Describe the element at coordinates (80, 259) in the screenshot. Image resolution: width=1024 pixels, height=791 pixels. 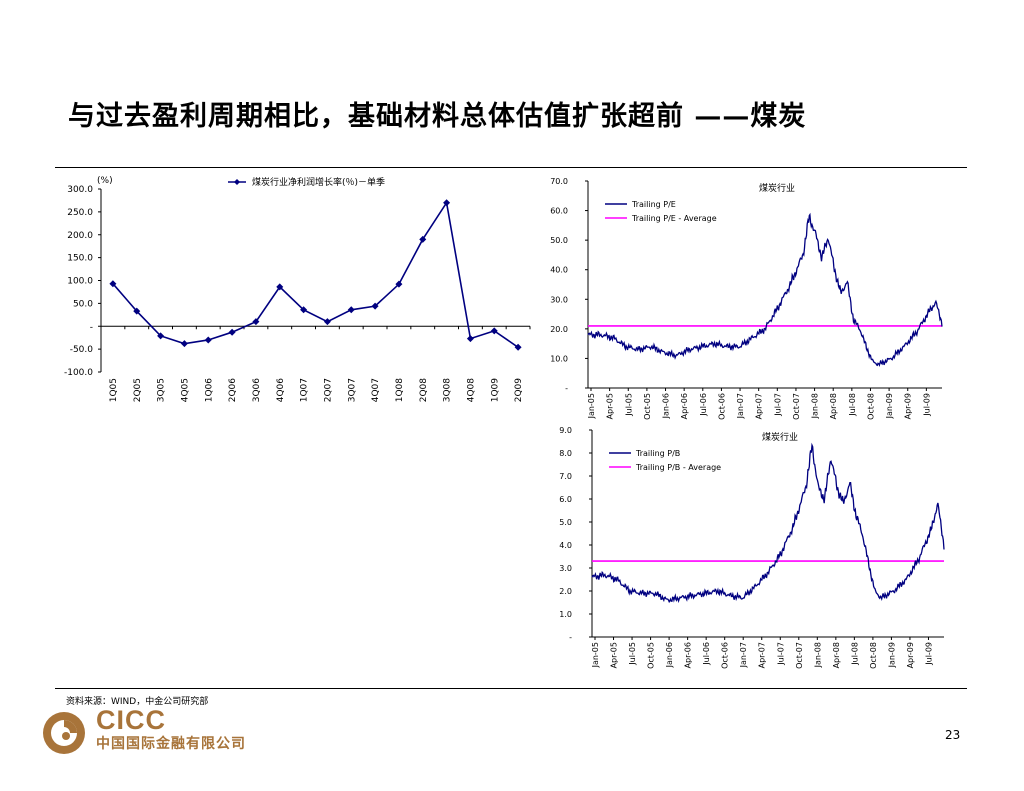
I see `y-tick-label: 150.0` at that location.